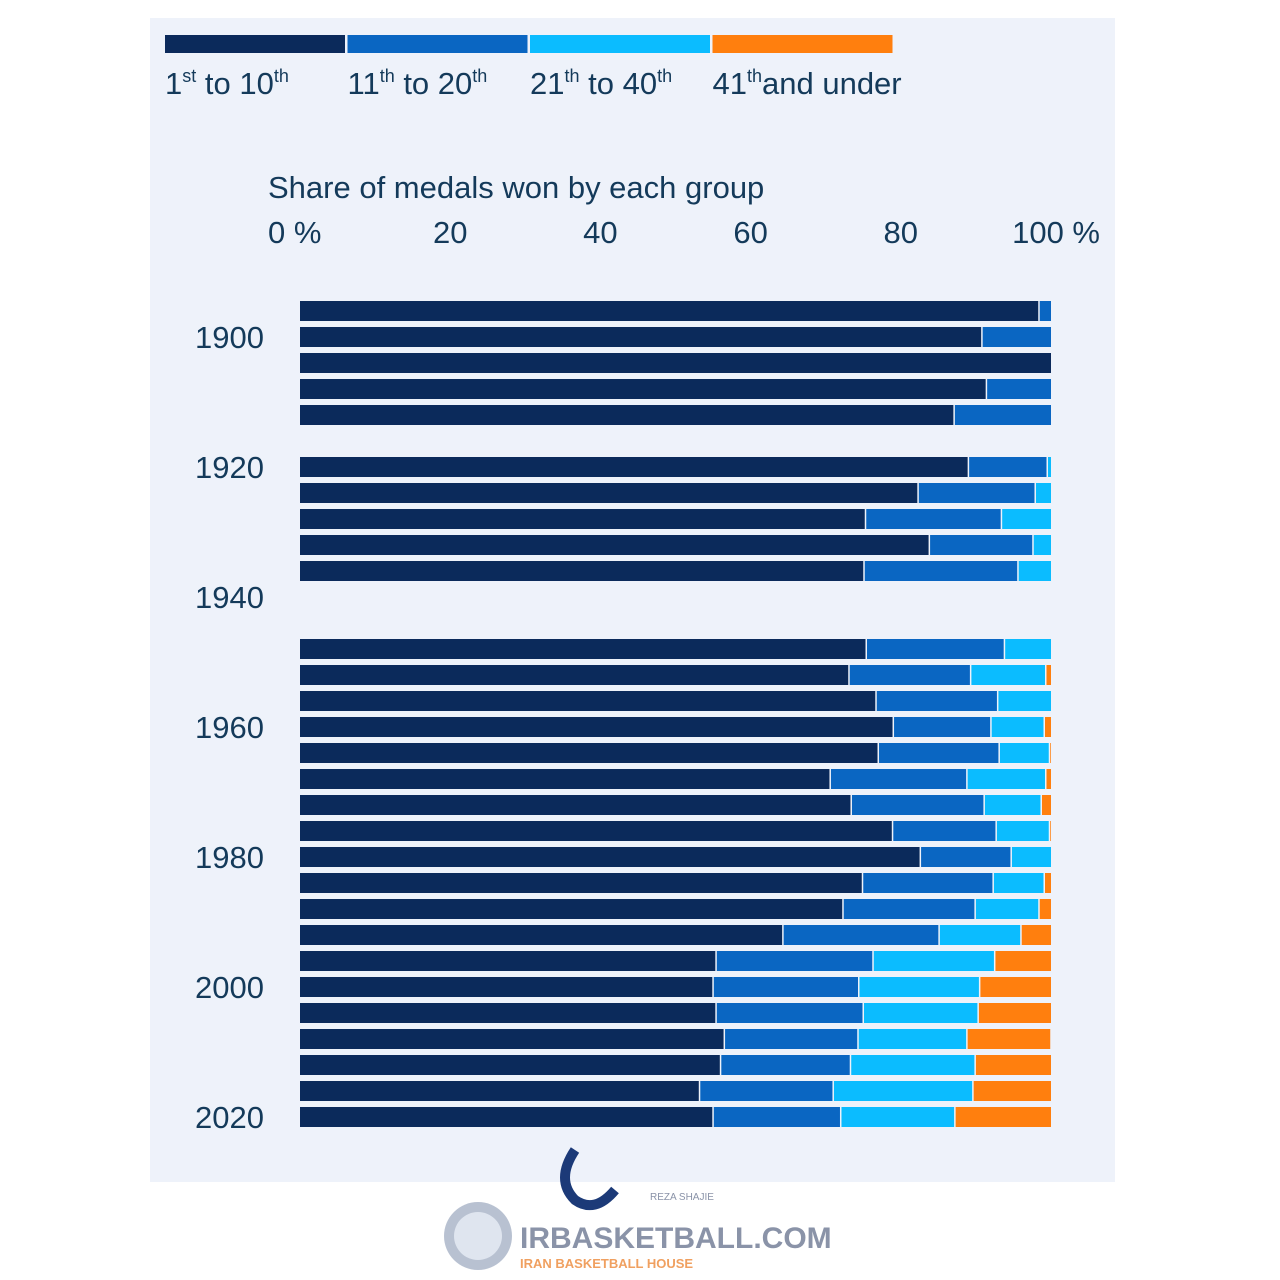  What do you see at coordinates (730, 83) in the screenshot?
I see `legend-label-num: 41` at bounding box center [730, 83].